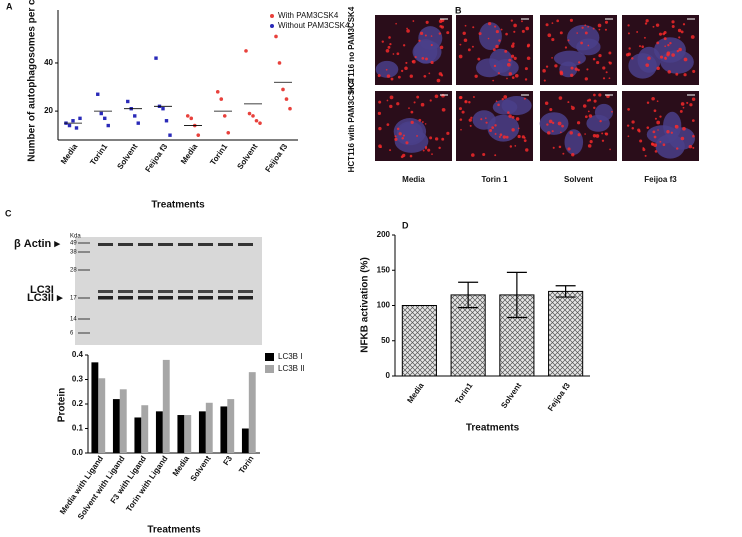 The width and height of the screenshot is (742, 537). What do you see at coordinates (73, 271) in the screenshot?
I see `marker-label: 28` at bounding box center [73, 271].